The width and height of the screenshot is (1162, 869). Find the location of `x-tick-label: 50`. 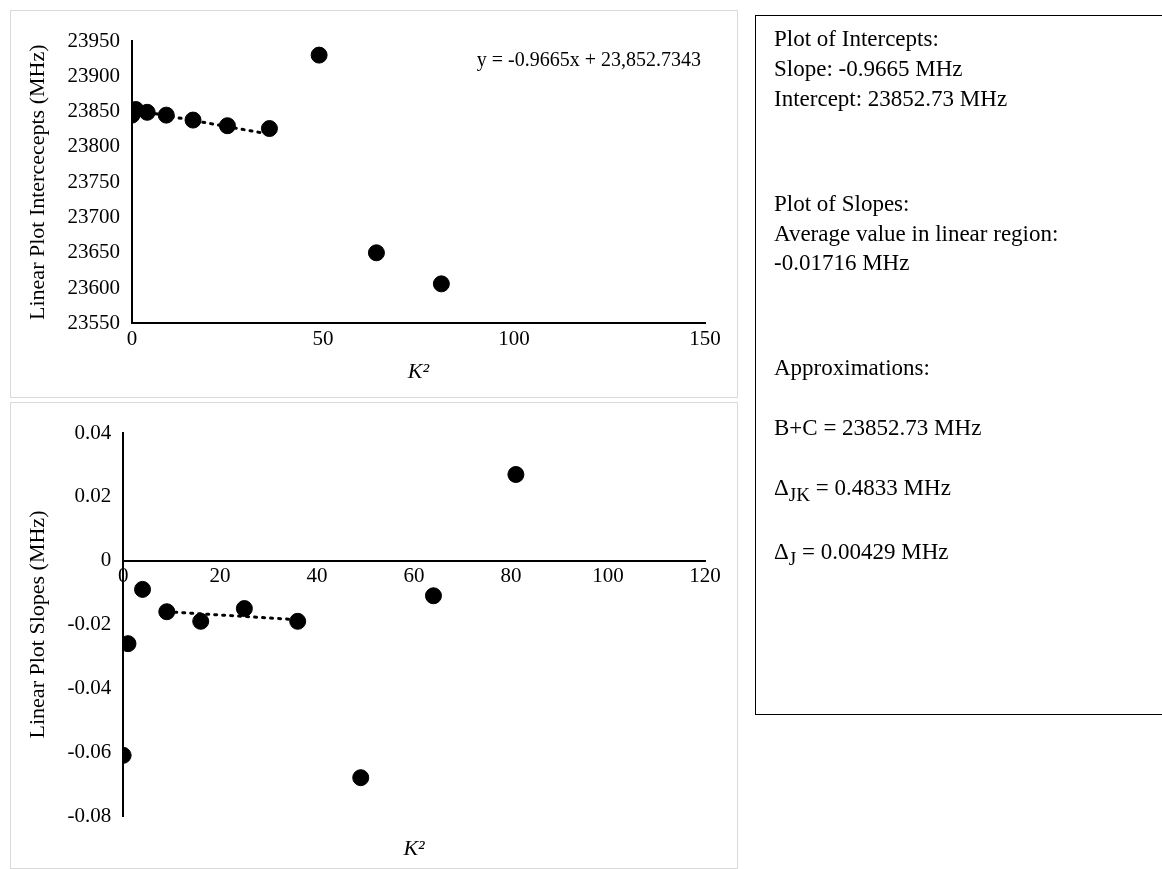

x-tick-label: 50 is located at coordinates (323, 337).